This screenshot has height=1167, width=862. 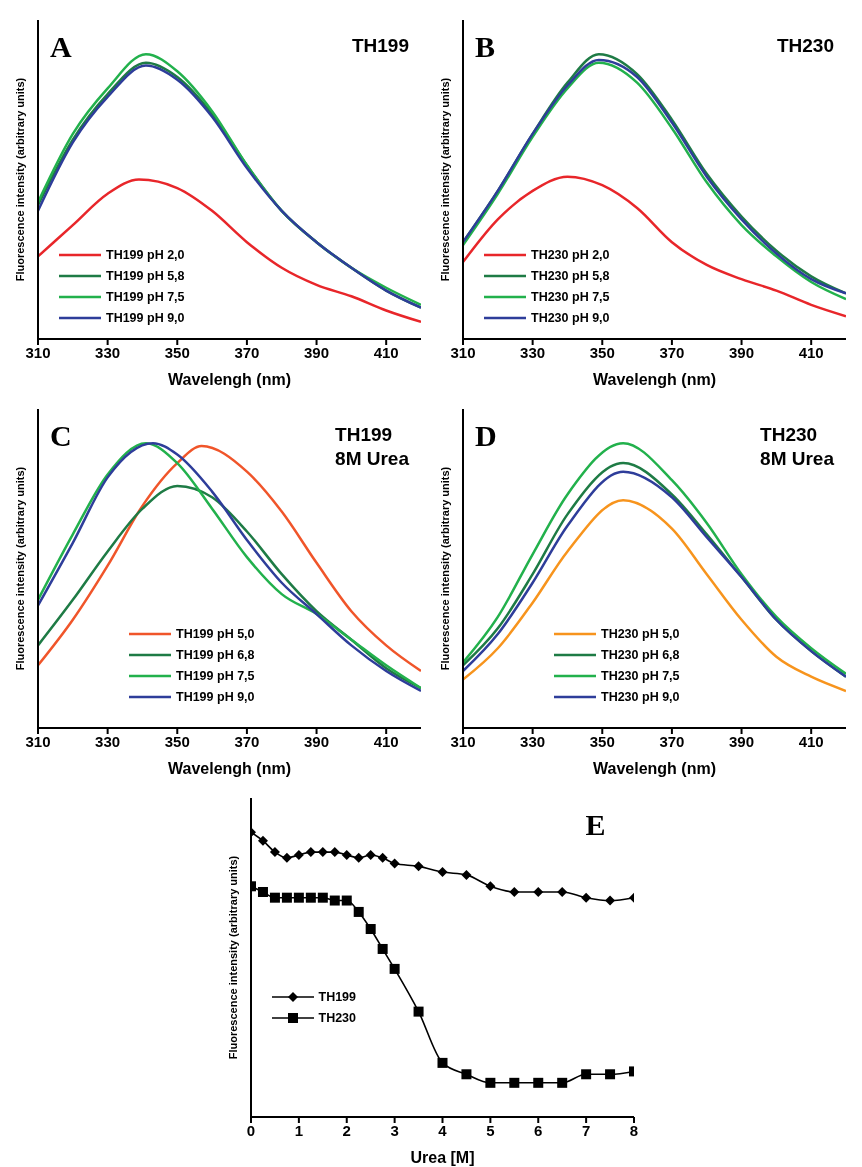 I want to click on annotation: E, so click(x=595, y=825).